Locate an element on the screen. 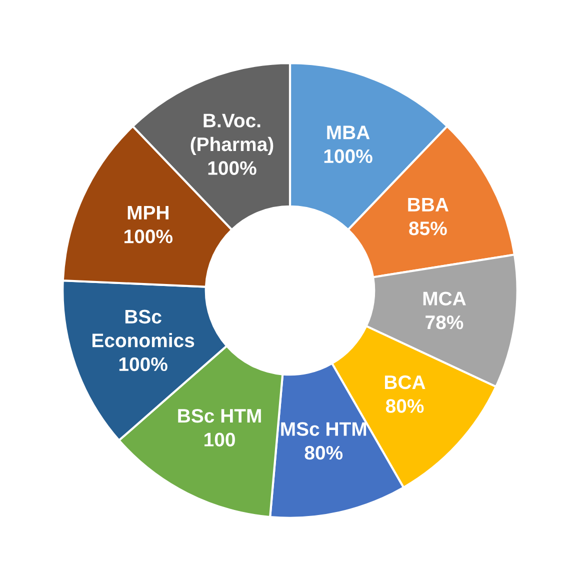  slice-label: MBA is located at coordinates (348, 133).